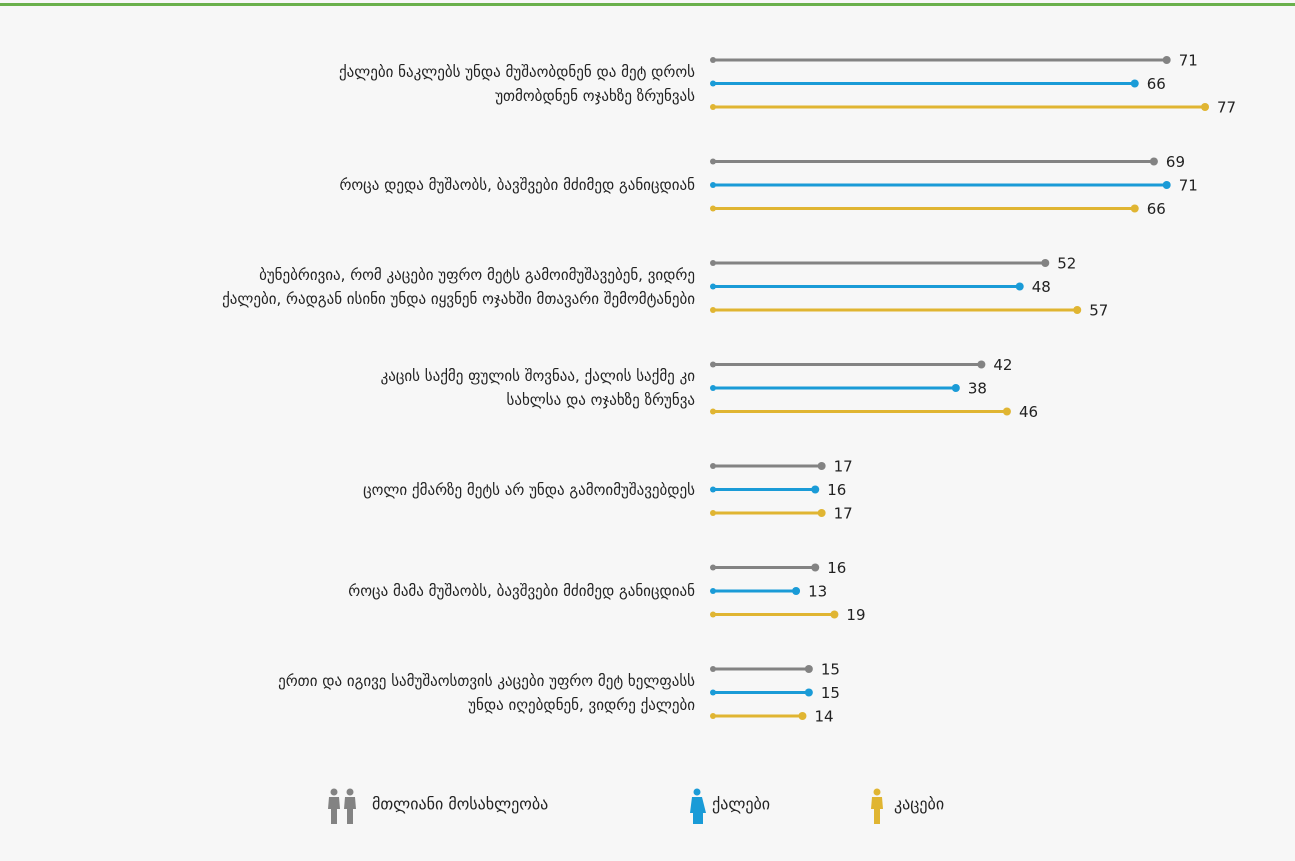 The height and width of the screenshot is (861, 1295). I want to click on legend-label: კაცები, so click(919, 804).